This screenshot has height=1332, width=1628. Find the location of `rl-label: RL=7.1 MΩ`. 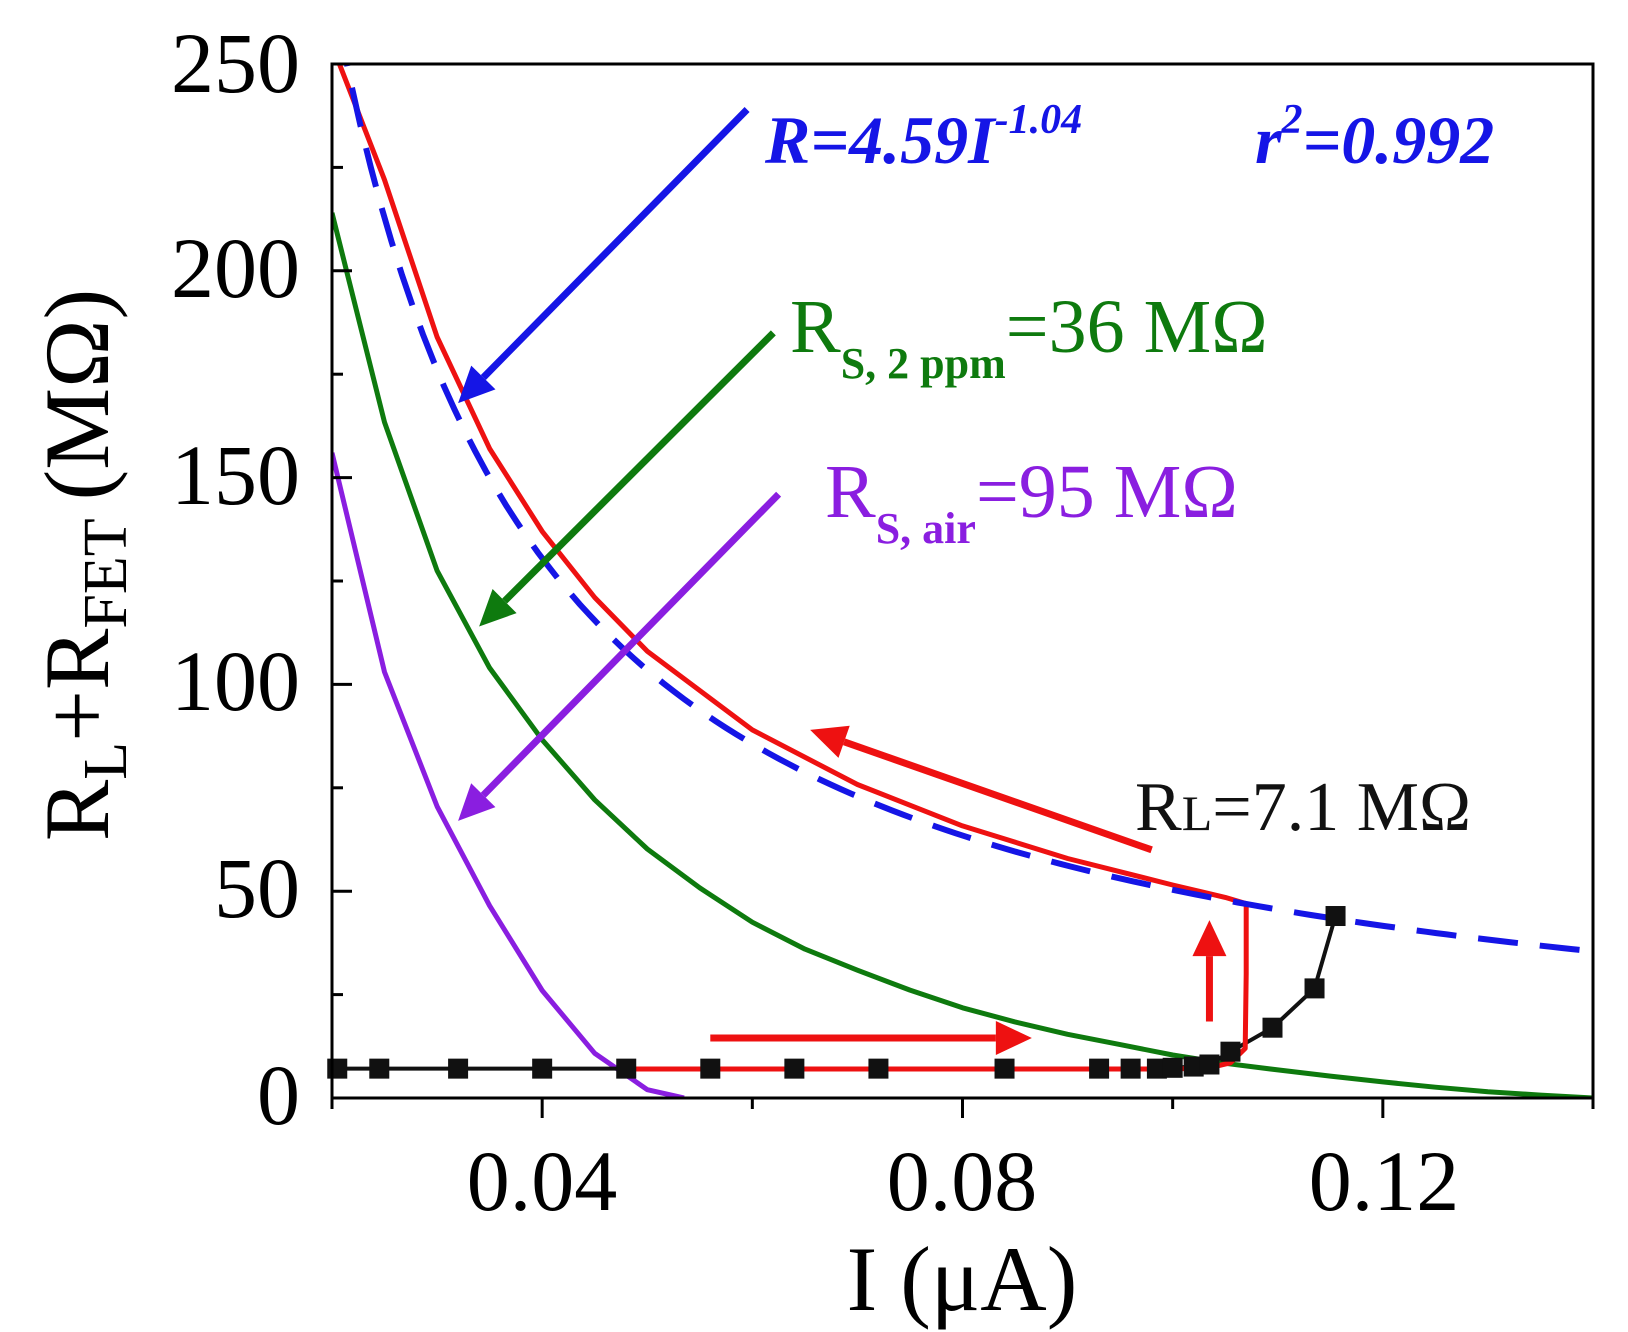

rl-label: RL=7.1 MΩ is located at coordinates (1303, 807).